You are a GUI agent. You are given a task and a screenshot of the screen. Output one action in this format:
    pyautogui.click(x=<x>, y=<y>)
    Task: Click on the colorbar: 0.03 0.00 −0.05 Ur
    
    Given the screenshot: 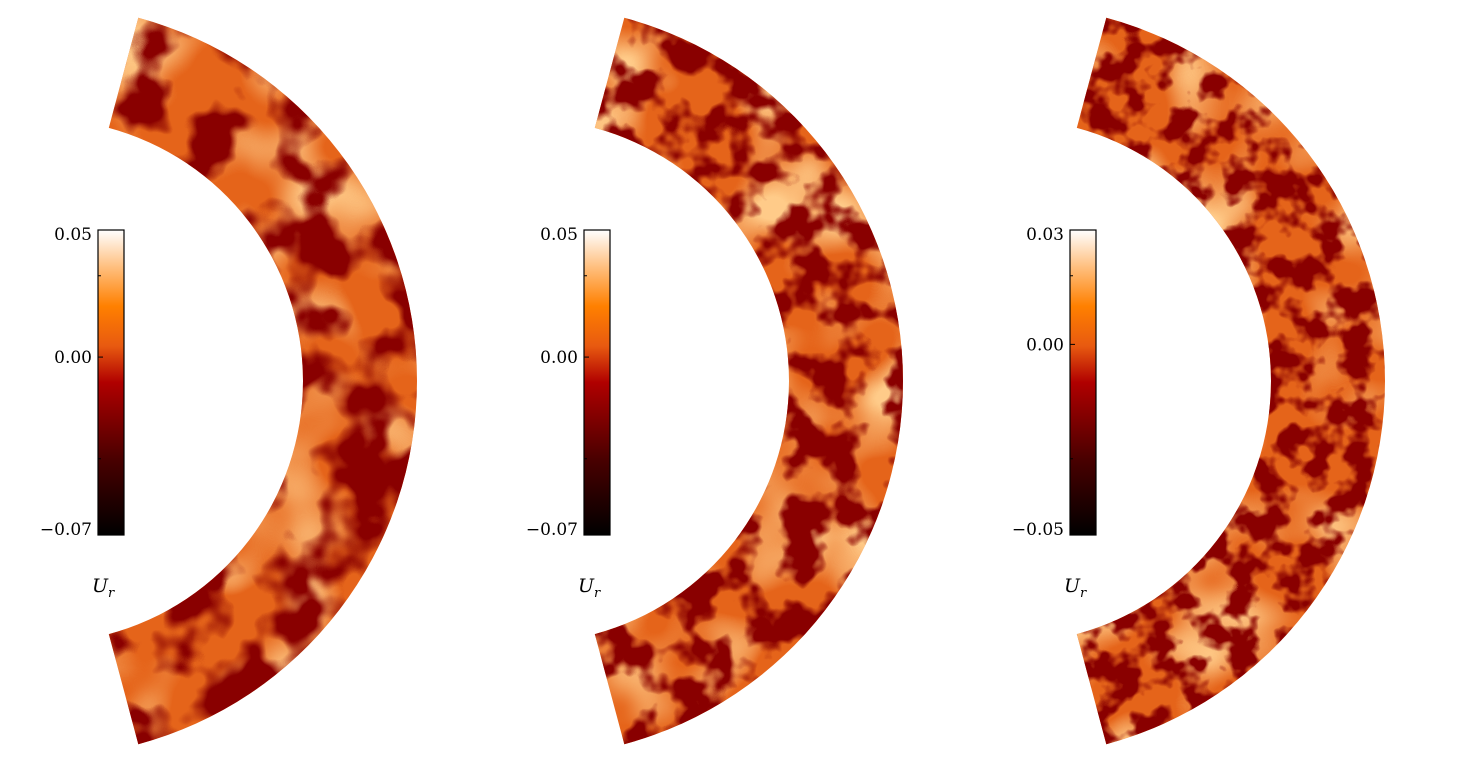 What is the action you would take?
    pyautogui.click(x=1054, y=413)
    